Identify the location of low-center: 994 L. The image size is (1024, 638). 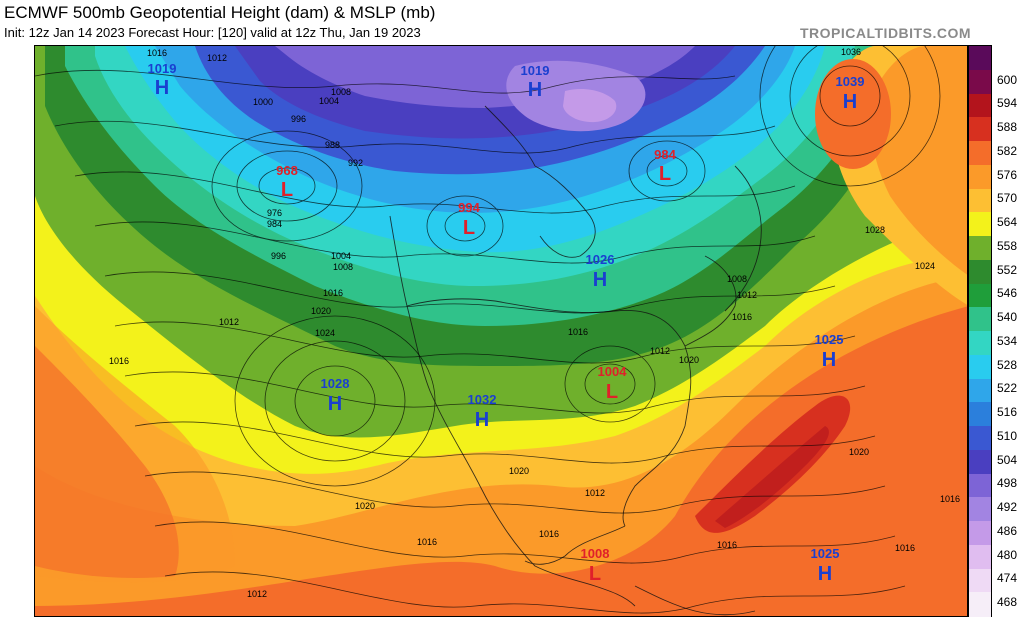
(469, 219).